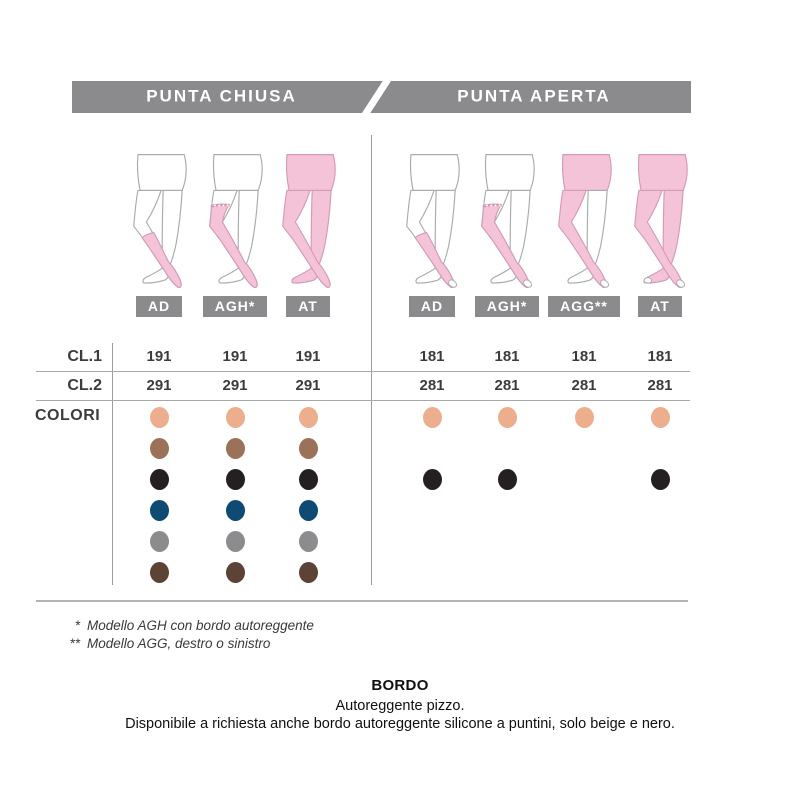 The image size is (800, 800). I want to click on punta-chiusa-header: PUNTA CHIUSA, so click(221, 96).